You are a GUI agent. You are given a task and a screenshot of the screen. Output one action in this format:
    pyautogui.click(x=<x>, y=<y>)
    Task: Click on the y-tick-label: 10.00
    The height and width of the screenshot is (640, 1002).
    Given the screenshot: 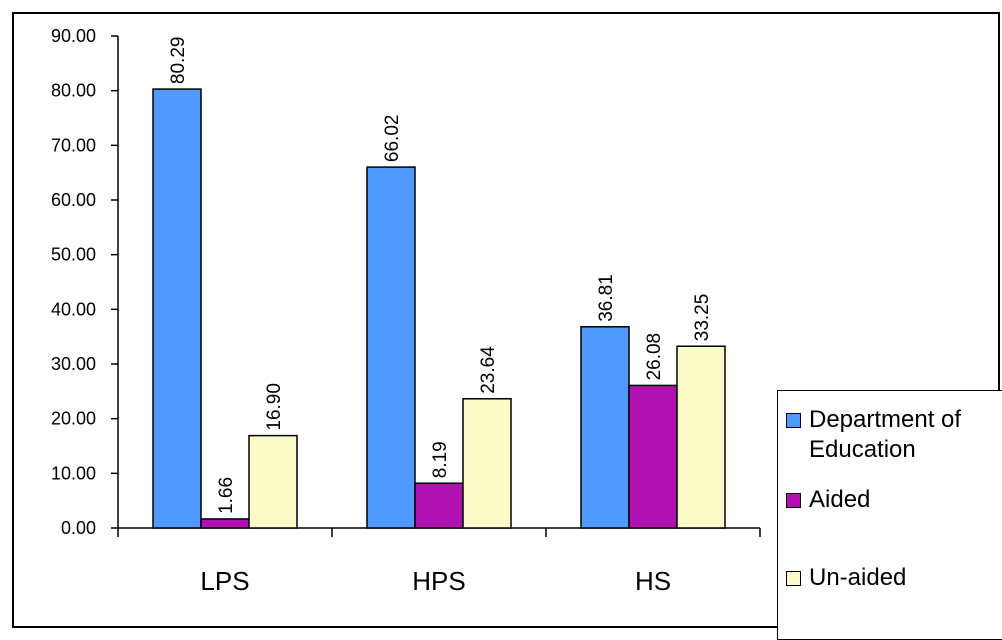 What is the action you would take?
    pyautogui.click(x=73, y=473)
    